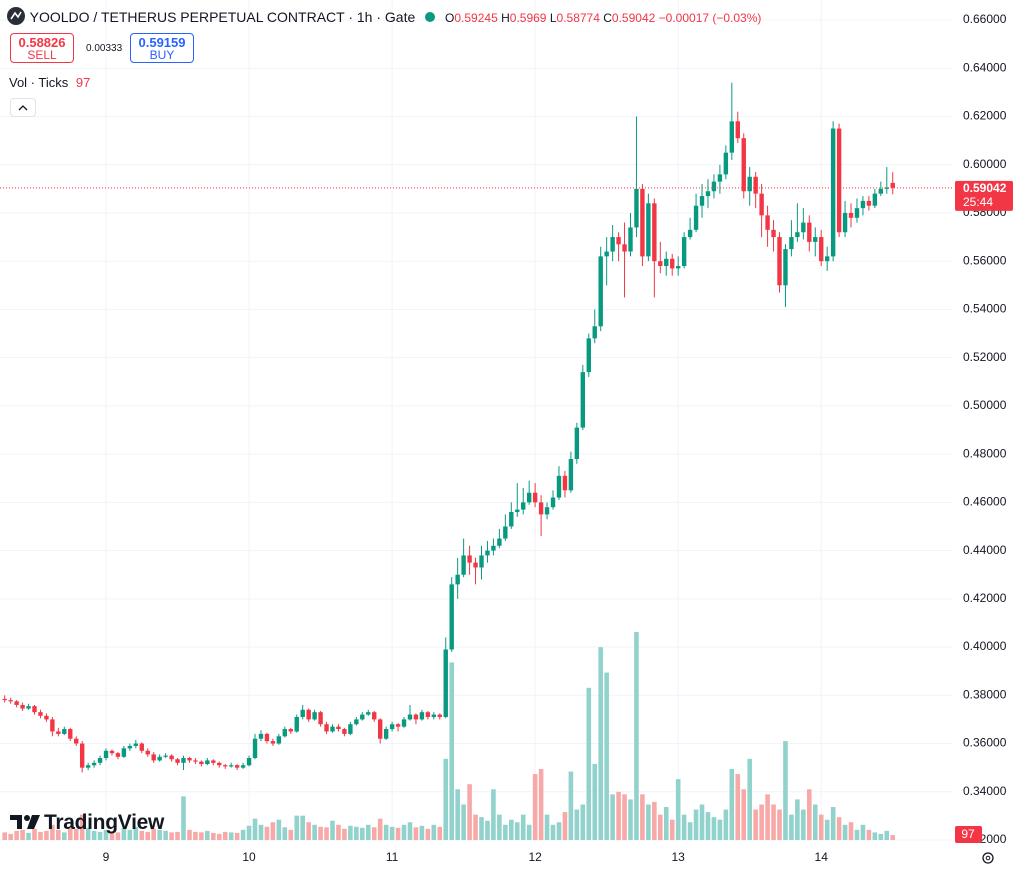  I want to click on ohlc-label: C, so click(607, 18).